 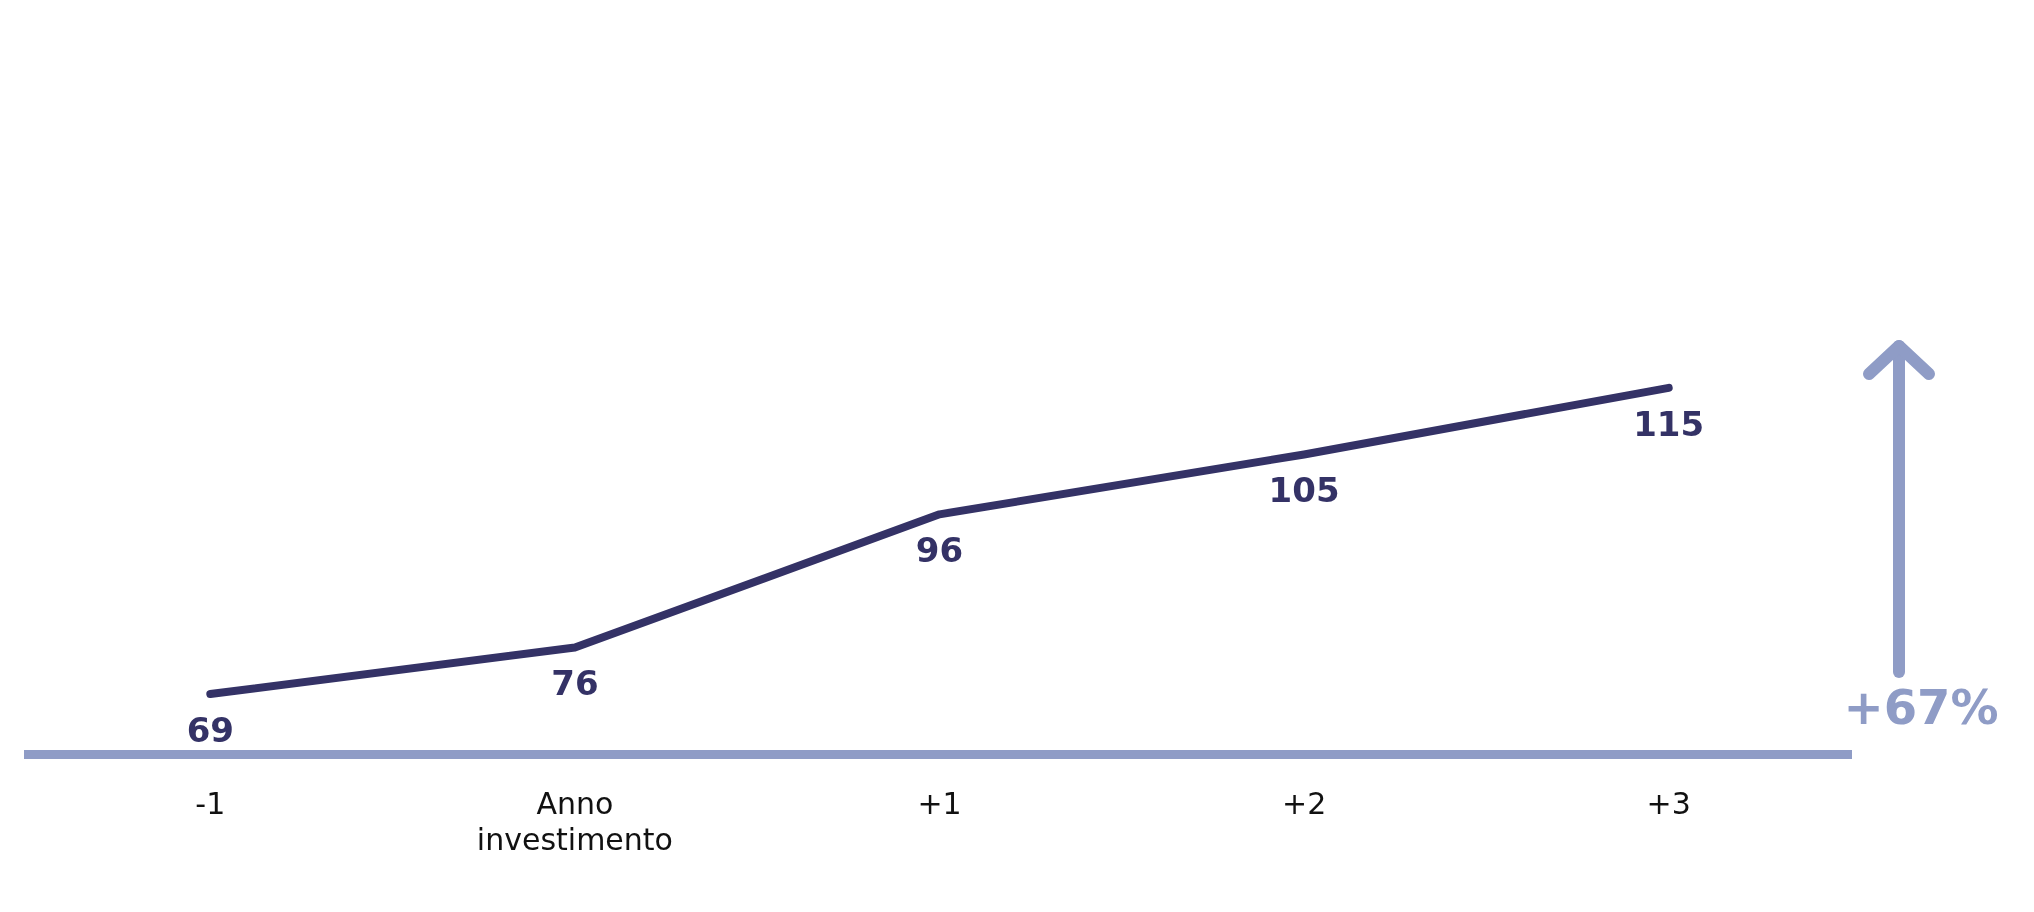 I want to click on data-label: 69, so click(x=210, y=729).